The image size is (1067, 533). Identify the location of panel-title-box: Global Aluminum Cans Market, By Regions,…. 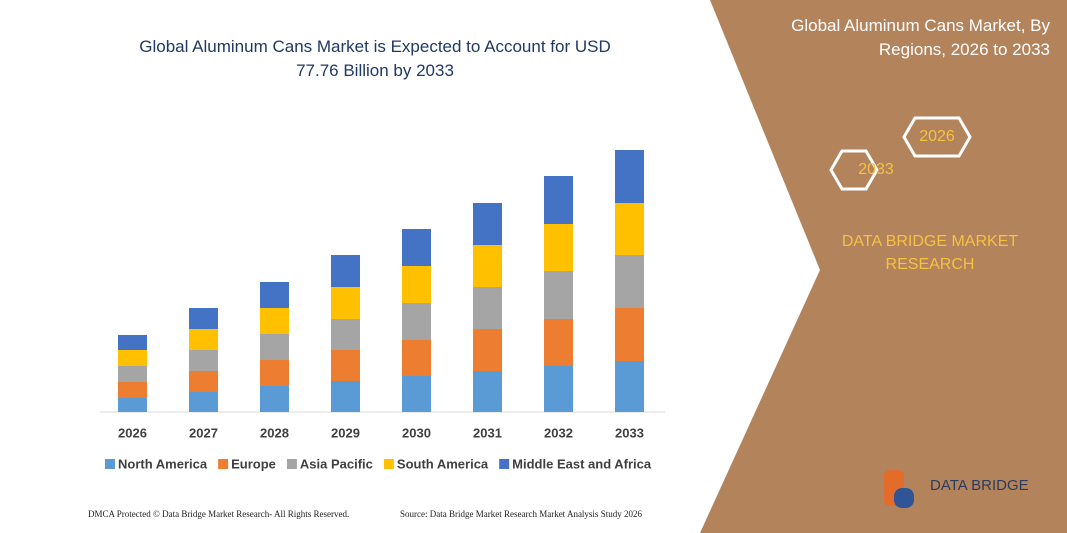
(920, 37).